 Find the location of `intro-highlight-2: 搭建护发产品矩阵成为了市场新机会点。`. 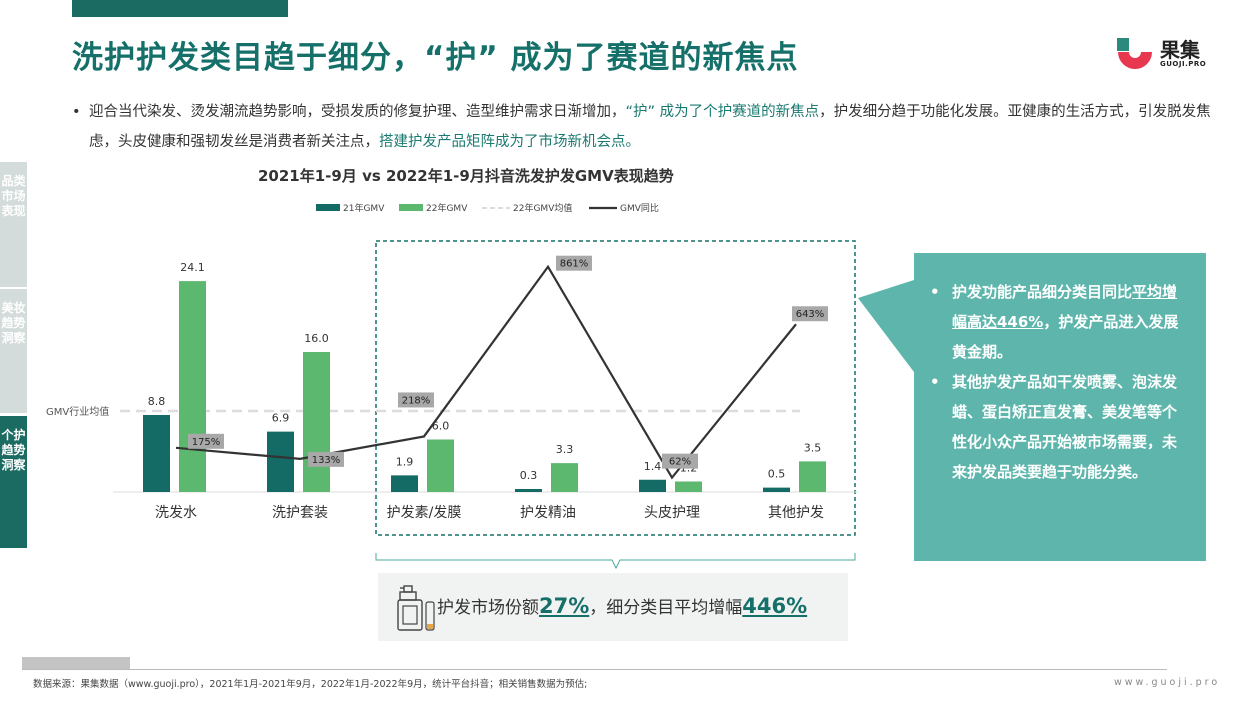

intro-highlight-2: 搭建护发产品矩阵成为了市场新机会点。 is located at coordinates (509, 142).